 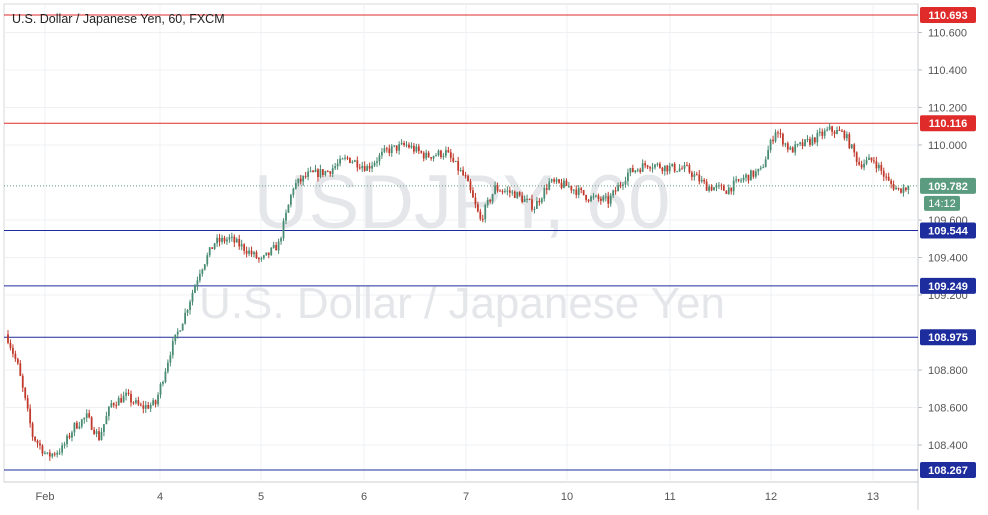 I want to click on support-label: 109.544, so click(x=948, y=231).